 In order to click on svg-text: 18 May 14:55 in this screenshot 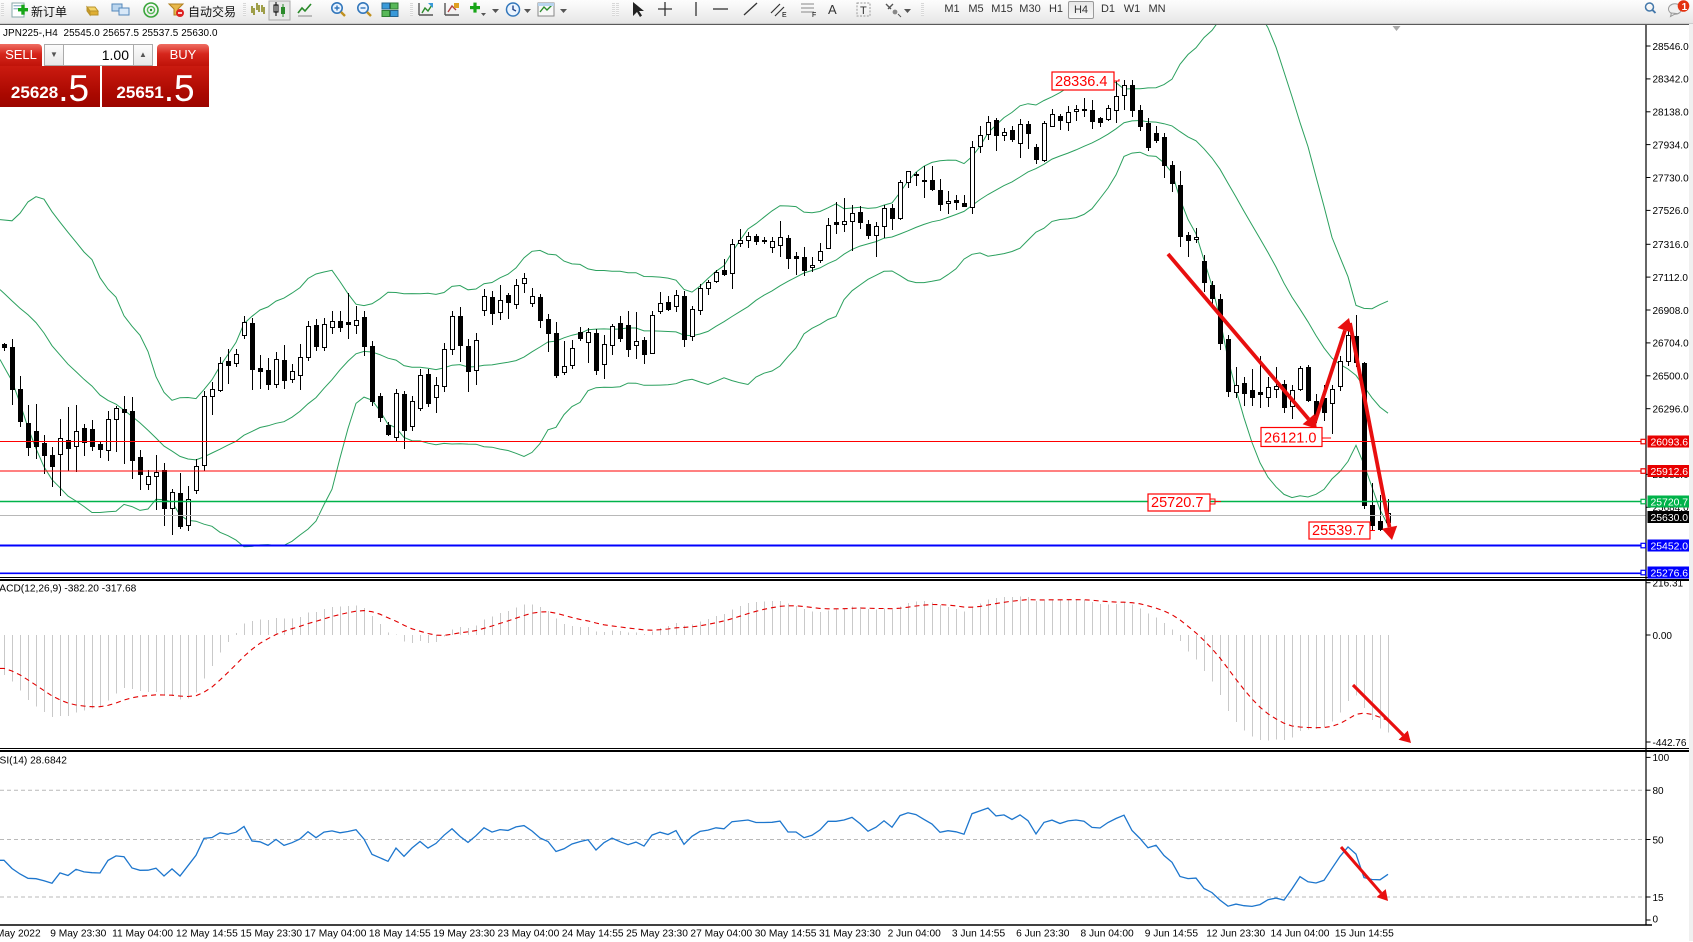, I will do `click(400, 934)`.